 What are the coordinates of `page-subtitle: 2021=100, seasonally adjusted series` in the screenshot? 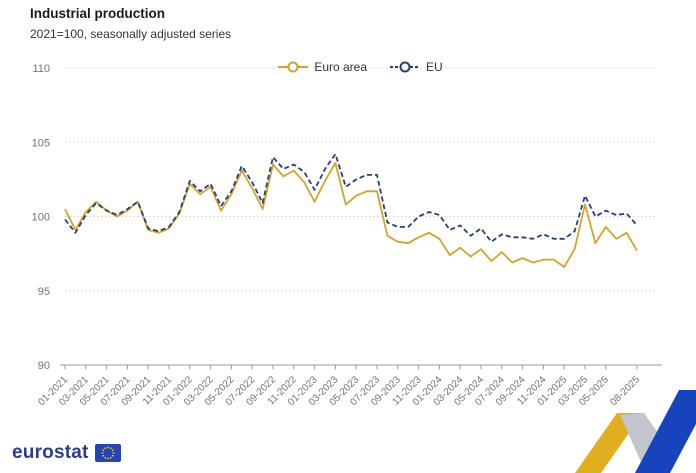 It's located at (131, 34).